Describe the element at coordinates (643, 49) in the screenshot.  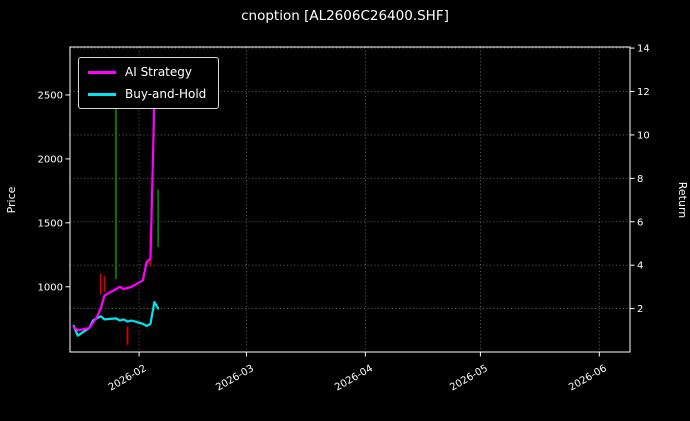
I see `right-tick-label: 14` at that location.